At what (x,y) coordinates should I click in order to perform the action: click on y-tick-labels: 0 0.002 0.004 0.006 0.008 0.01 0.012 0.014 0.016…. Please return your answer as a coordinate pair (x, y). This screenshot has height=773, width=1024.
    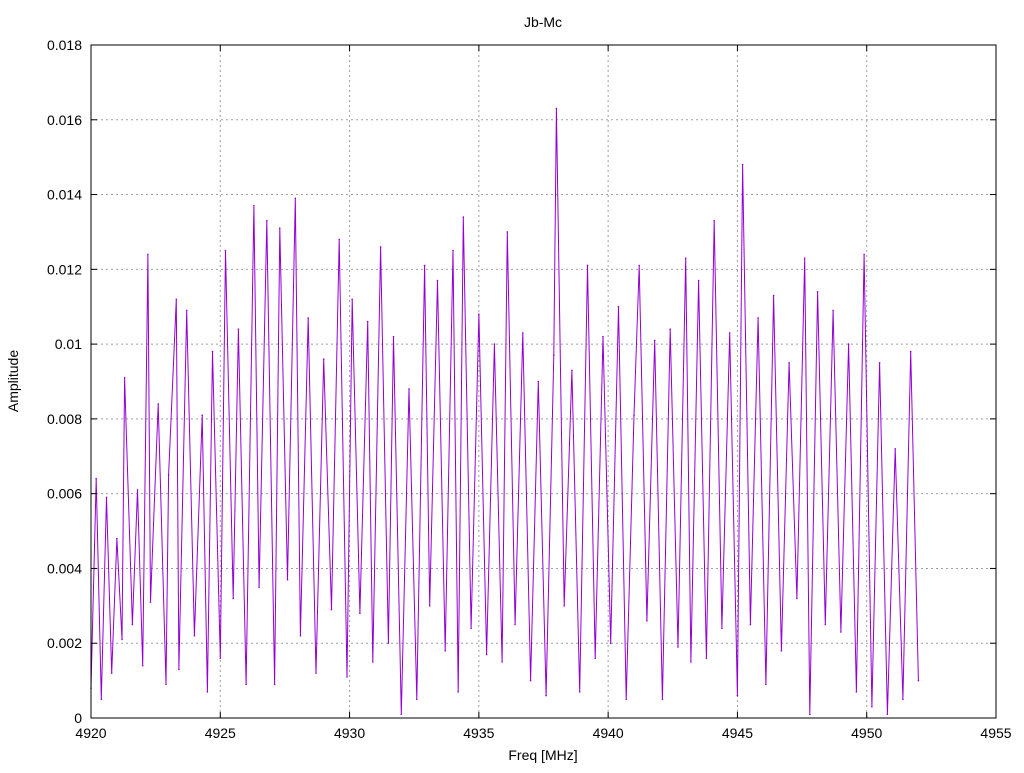
    Looking at the image, I should click on (64, 381).